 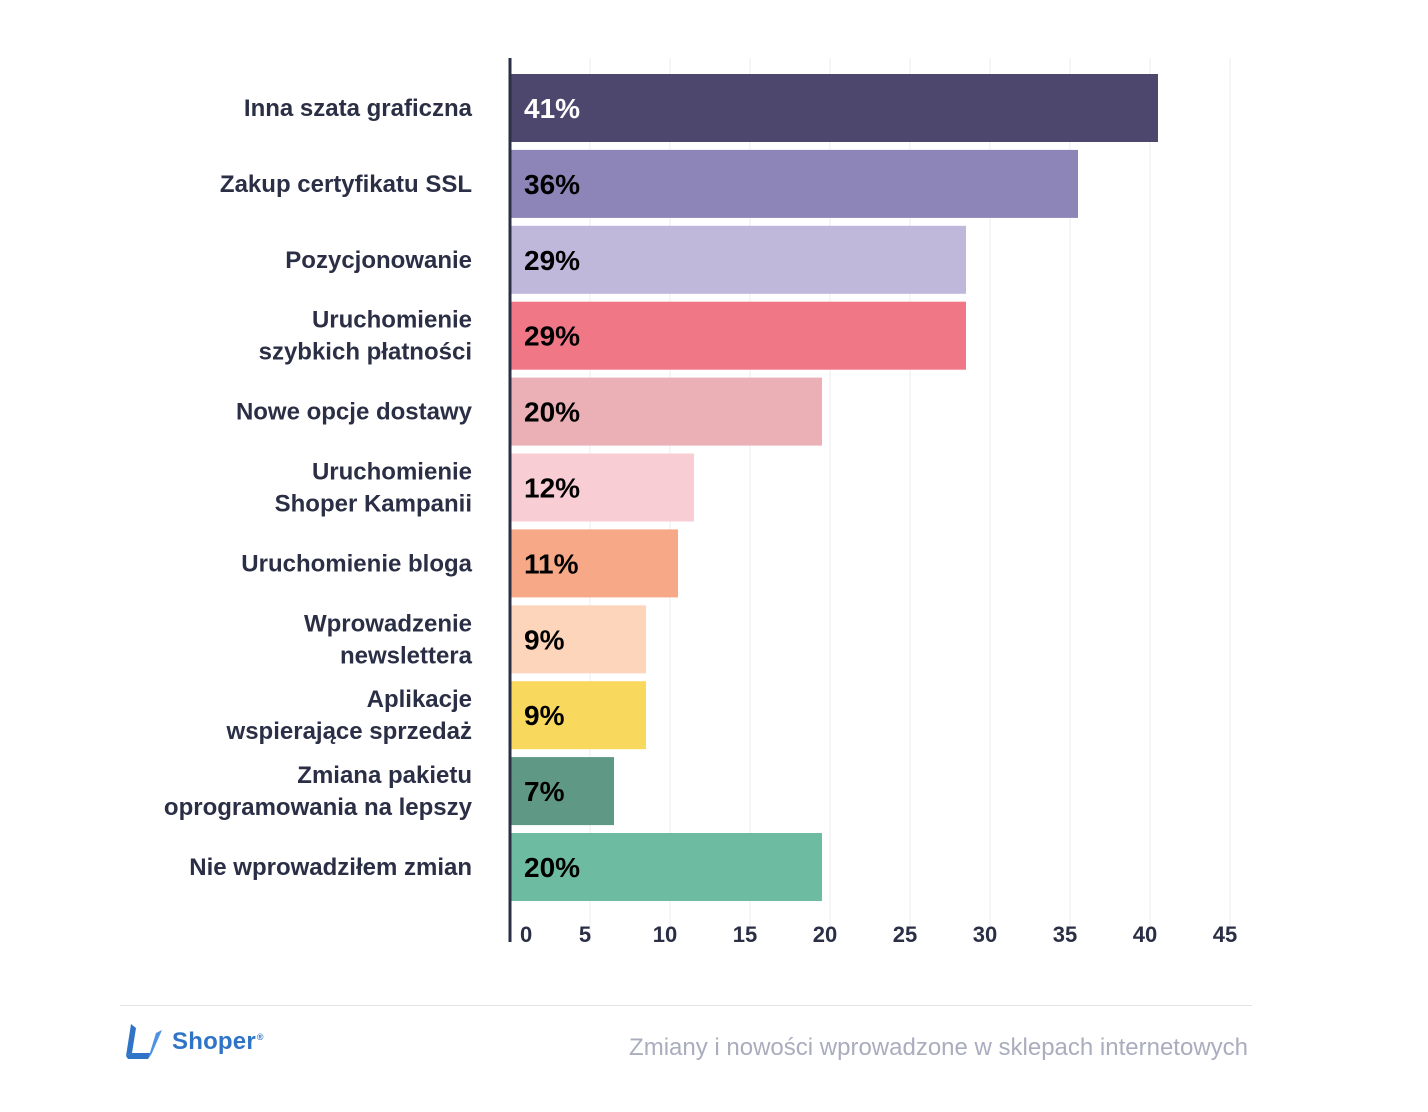 I want to click on x-tick-label: 45, so click(x=1225, y=934).